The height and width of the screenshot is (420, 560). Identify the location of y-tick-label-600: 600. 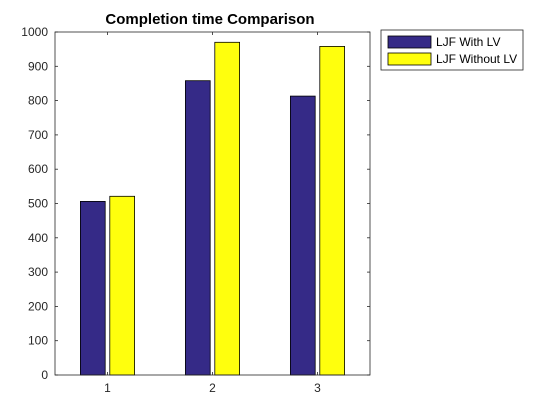
(38, 169).